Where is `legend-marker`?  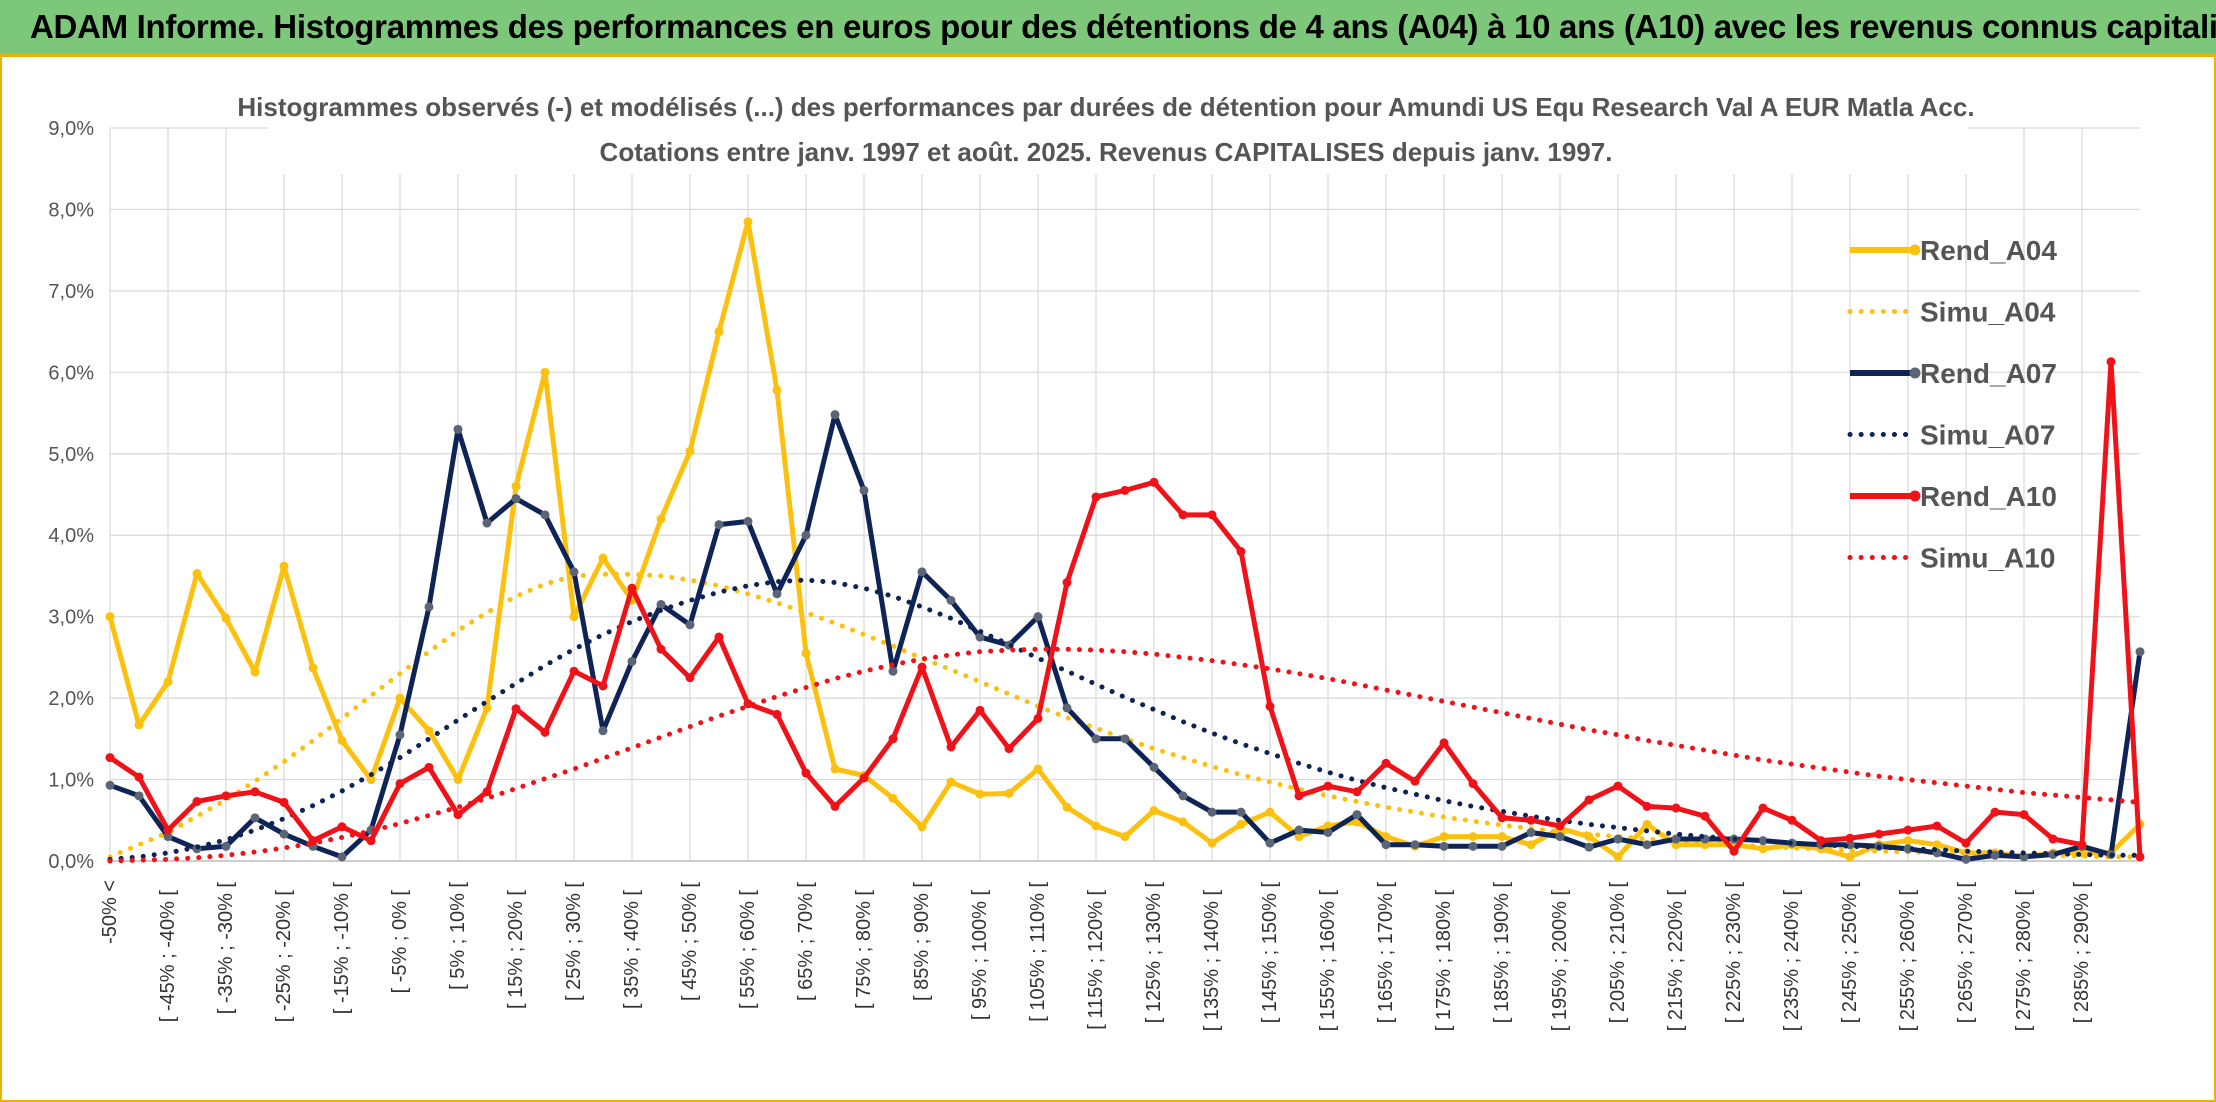
legend-marker is located at coordinates (1915, 496).